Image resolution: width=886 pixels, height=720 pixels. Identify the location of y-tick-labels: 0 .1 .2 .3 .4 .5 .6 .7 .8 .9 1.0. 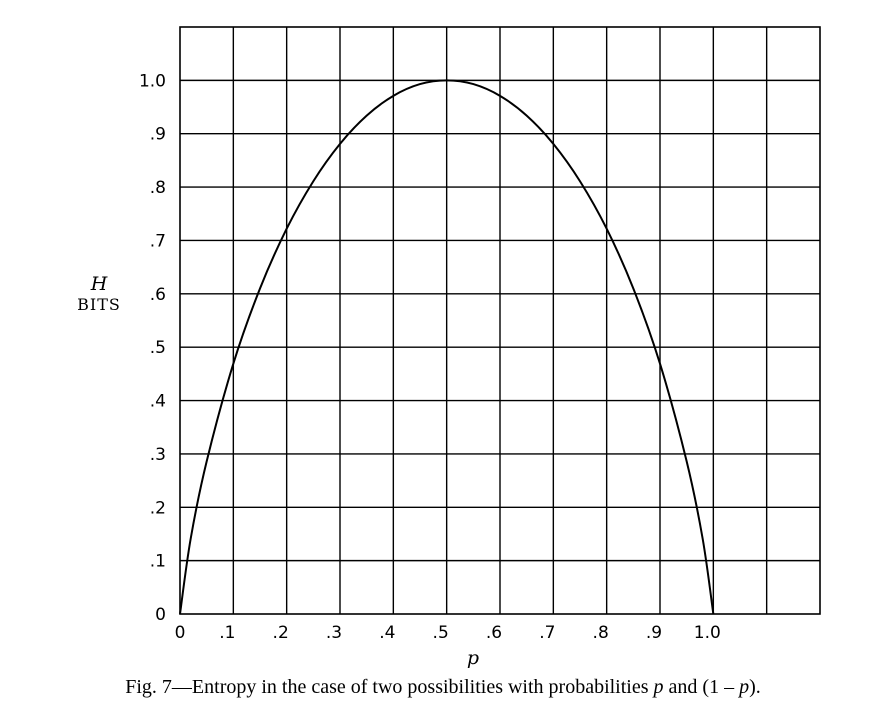
(152, 348).